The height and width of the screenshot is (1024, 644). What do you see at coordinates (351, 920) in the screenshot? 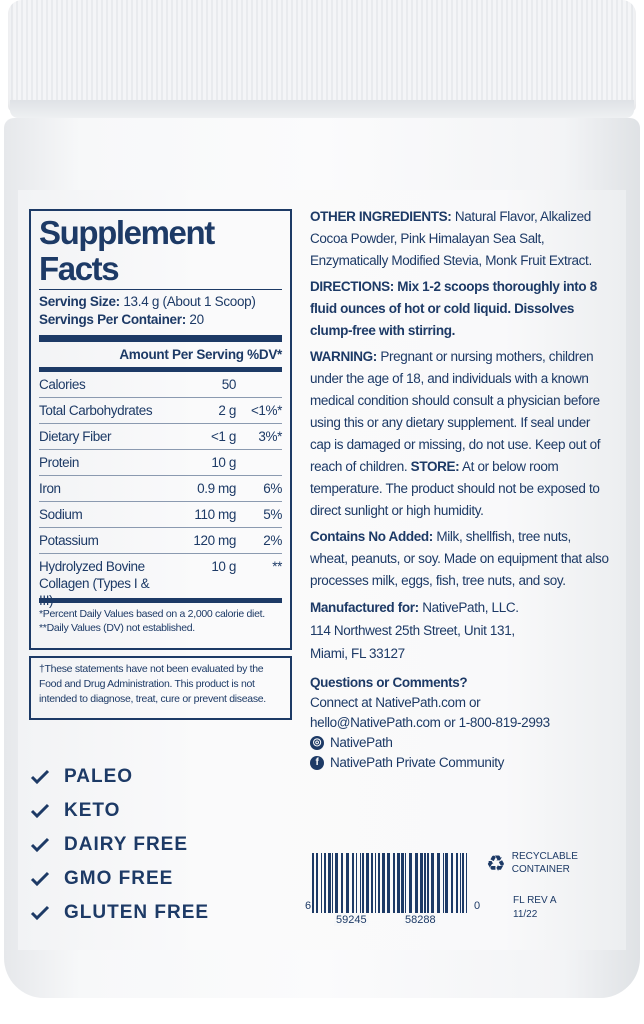
I see `barcode-digits: 59245` at bounding box center [351, 920].